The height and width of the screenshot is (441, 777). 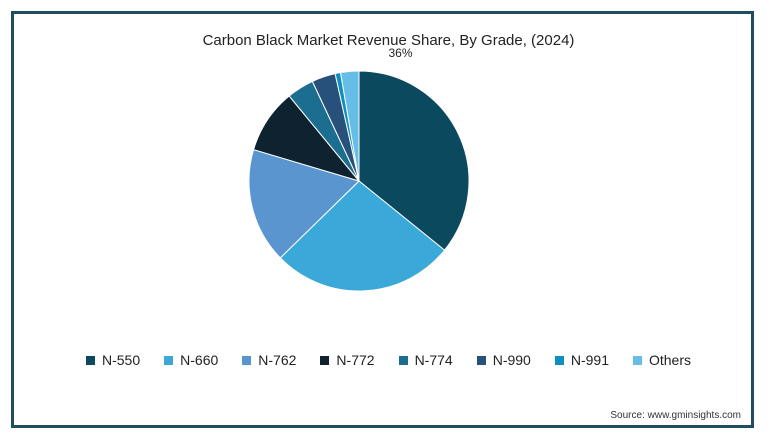 I want to click on legend-label: N-774, so click(x=433, y=360).